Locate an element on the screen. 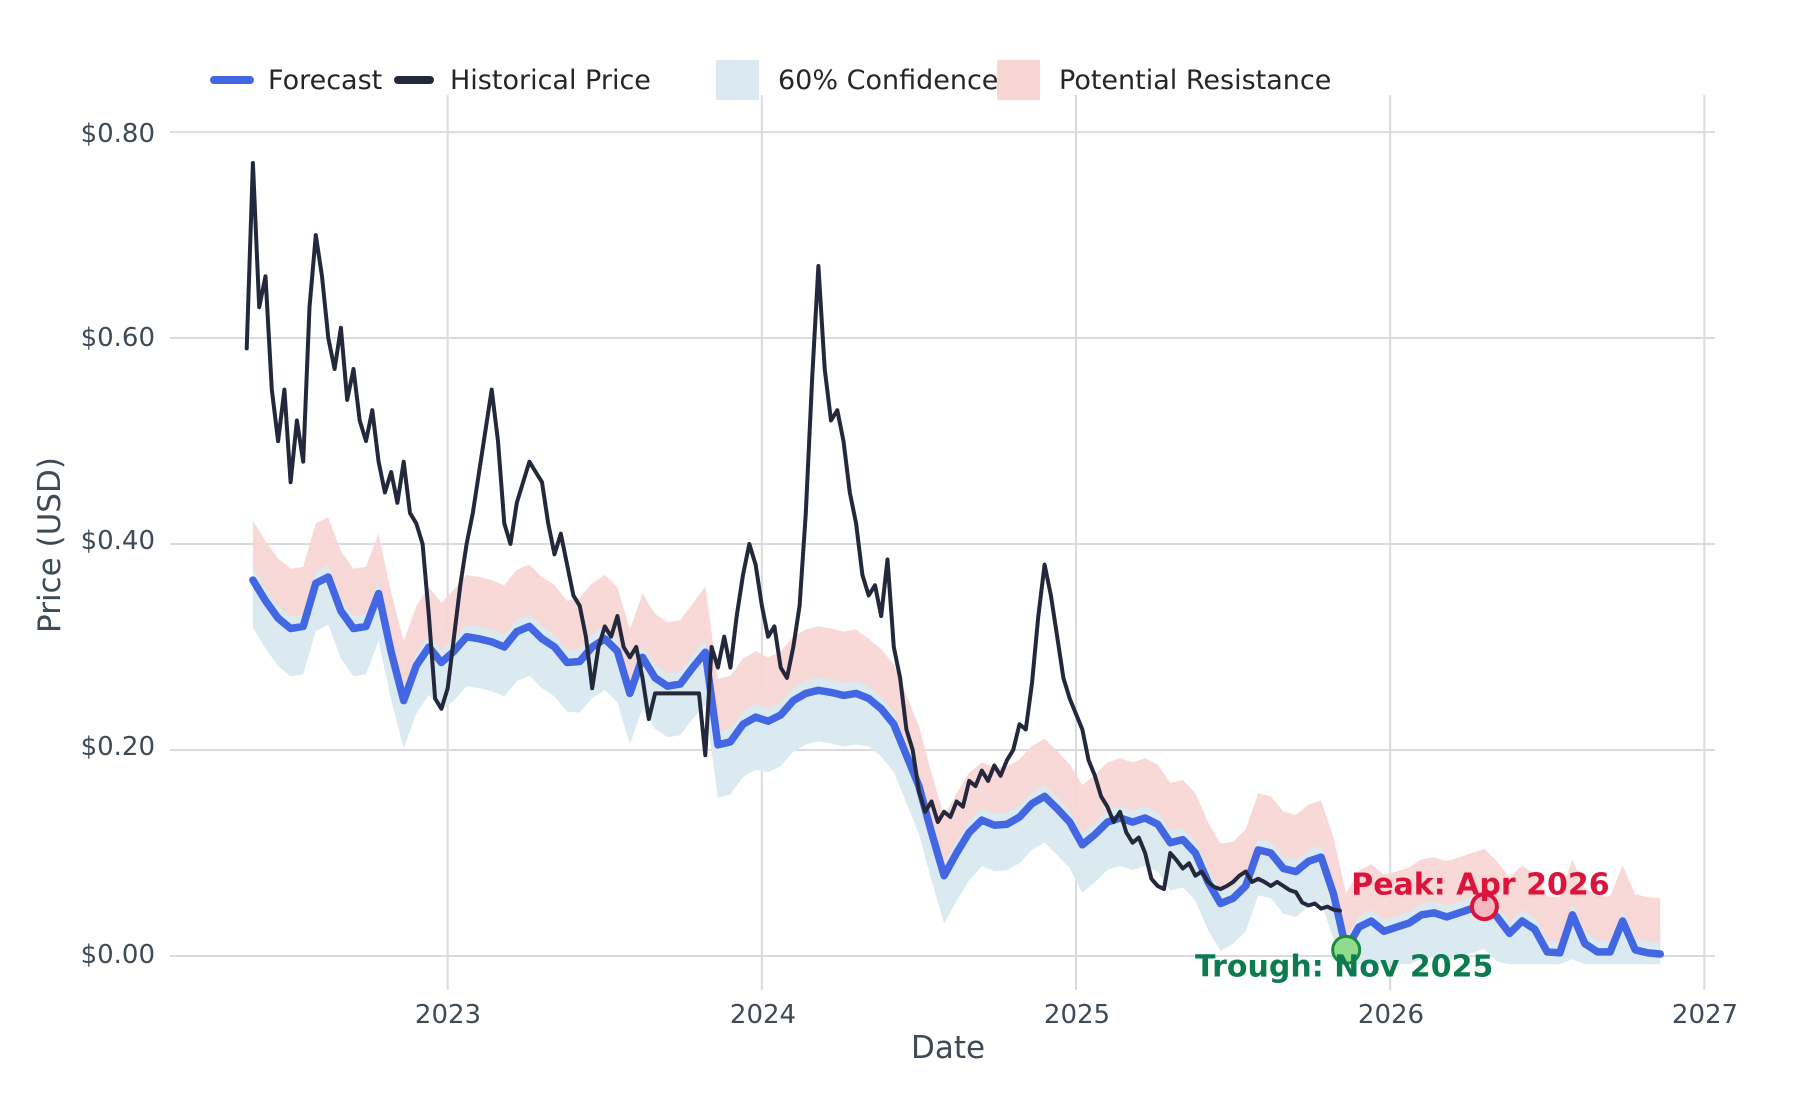  legend-label-resistance: Potential Resistance is located at coordinates (1195, 80).